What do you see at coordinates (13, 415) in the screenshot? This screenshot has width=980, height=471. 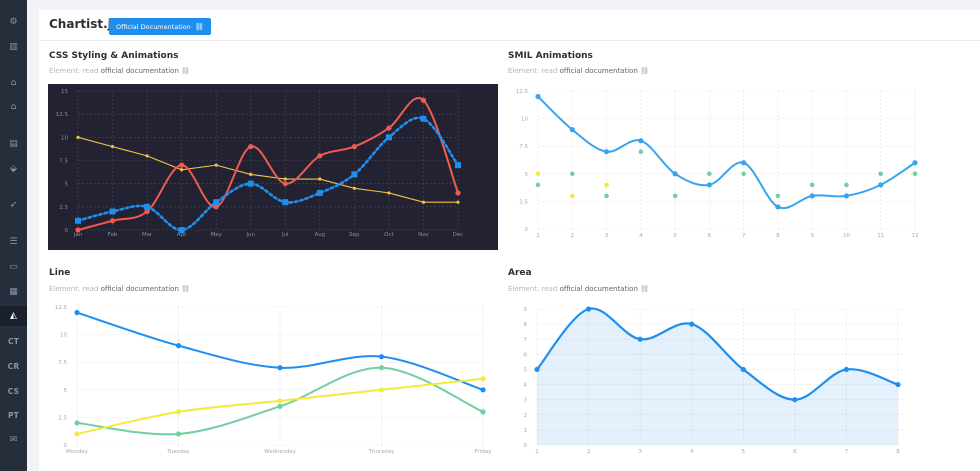 I see `sidebar-item-pt: PT` at bounding box center [13, 415].